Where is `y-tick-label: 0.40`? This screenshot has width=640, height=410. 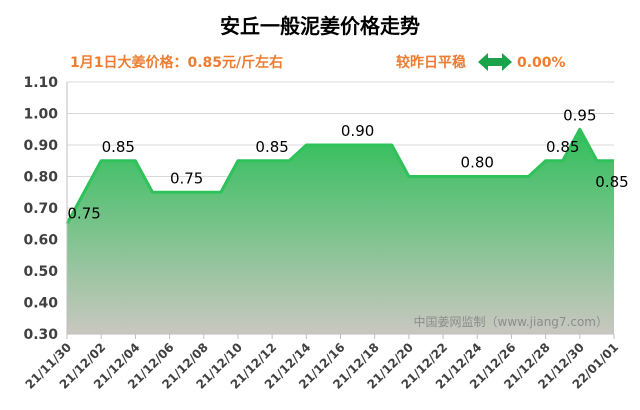 y-tick-label: 0.40 is located at coordinates (40, 304).